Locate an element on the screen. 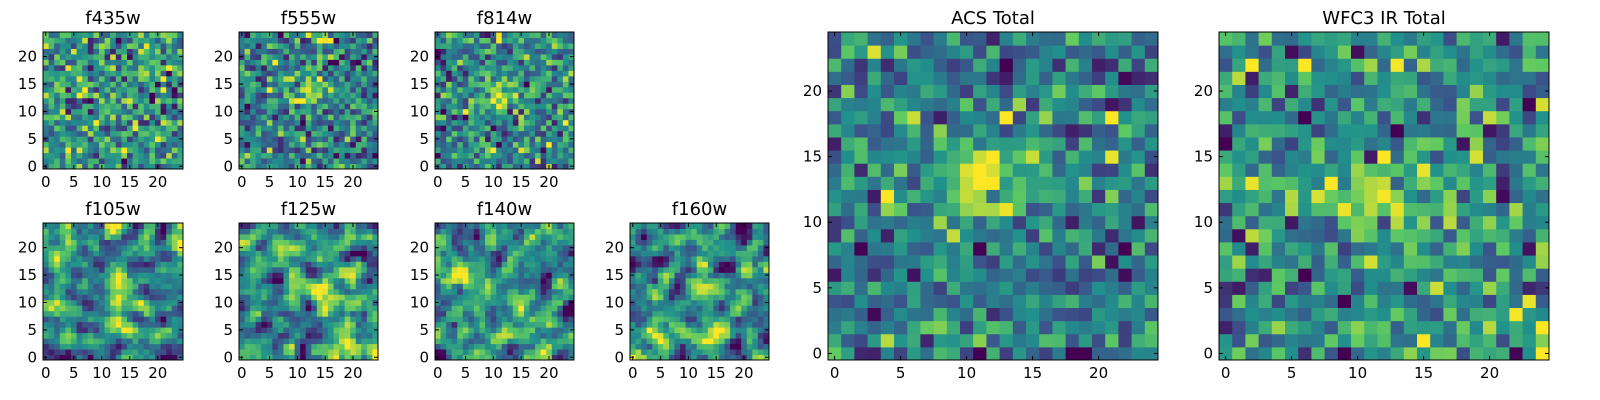 The height and width of the screenshot is (400, 1600). panel-title: f125w is located at coordinates (308, 209).